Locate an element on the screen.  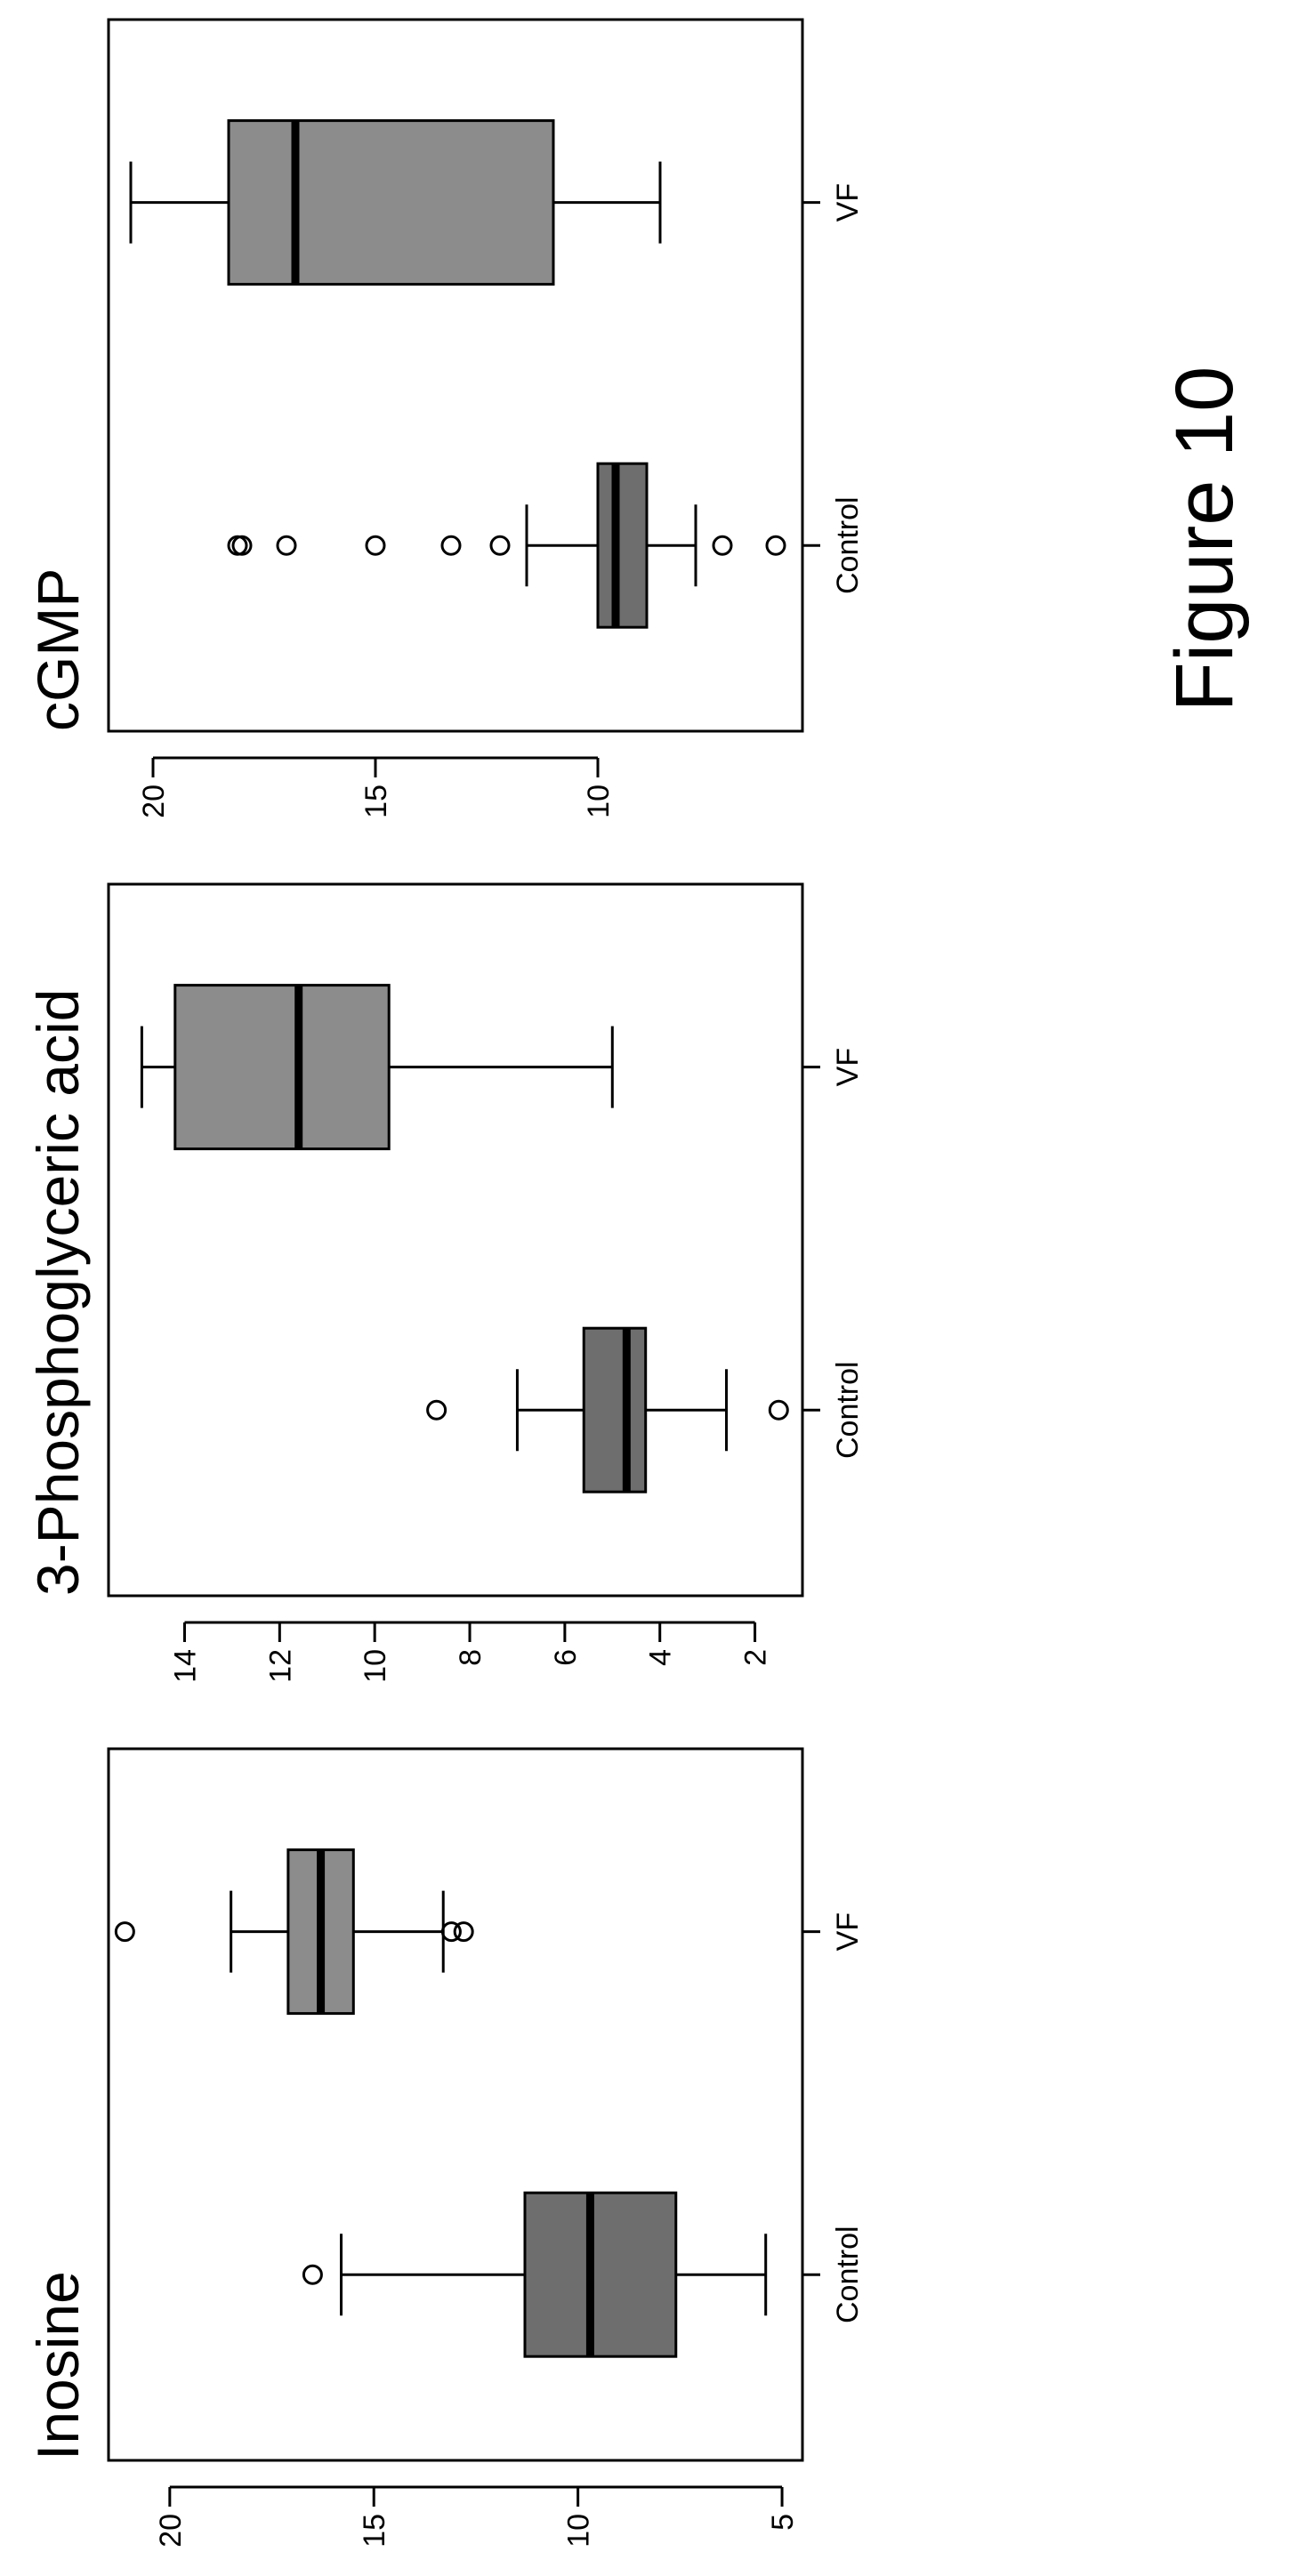
panel-title: cGMP is located at coordinates (58, 649).